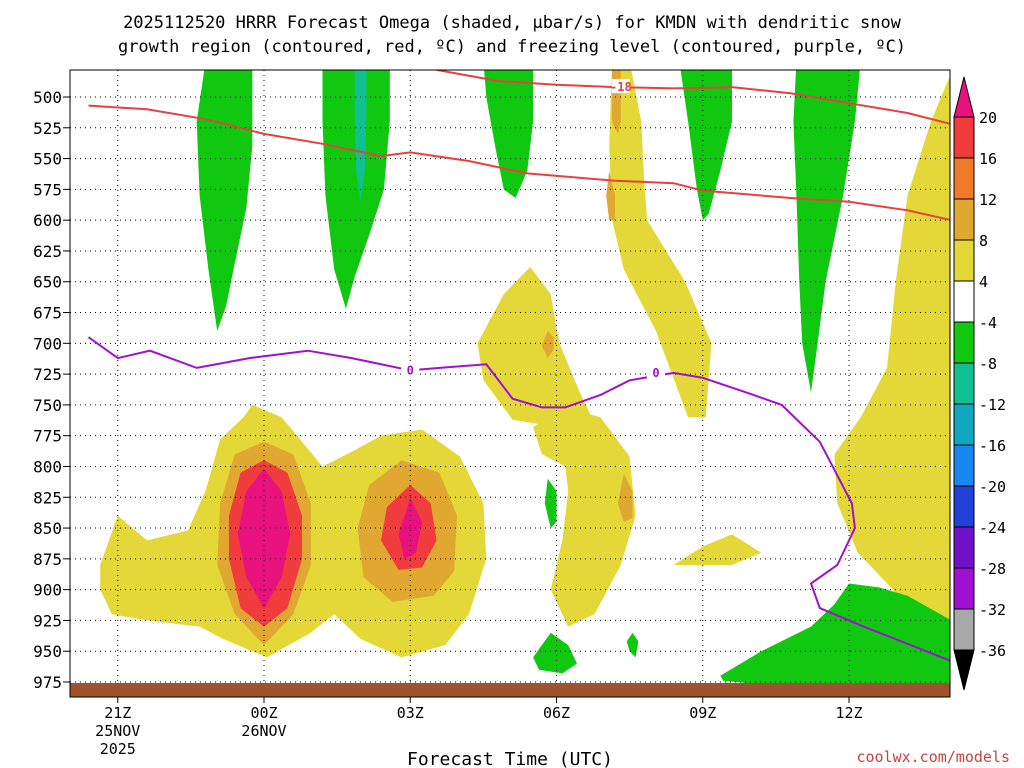 The height and width of the screenshot is (768, 1024). I want to click on yellow-small-right, so click(717, 549).